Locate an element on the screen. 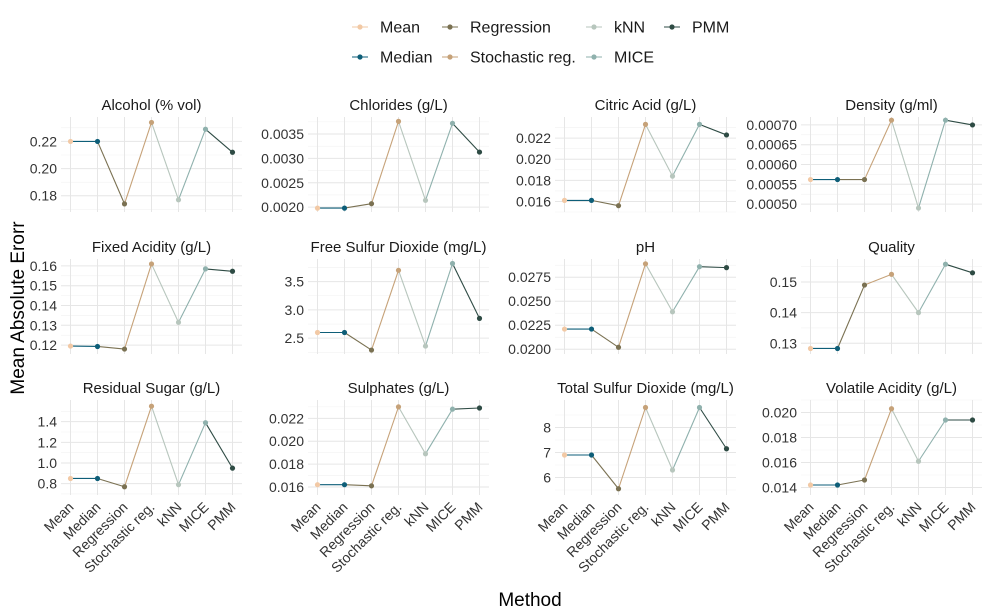  panel-title: Quality is located at coordinates (891, 247).